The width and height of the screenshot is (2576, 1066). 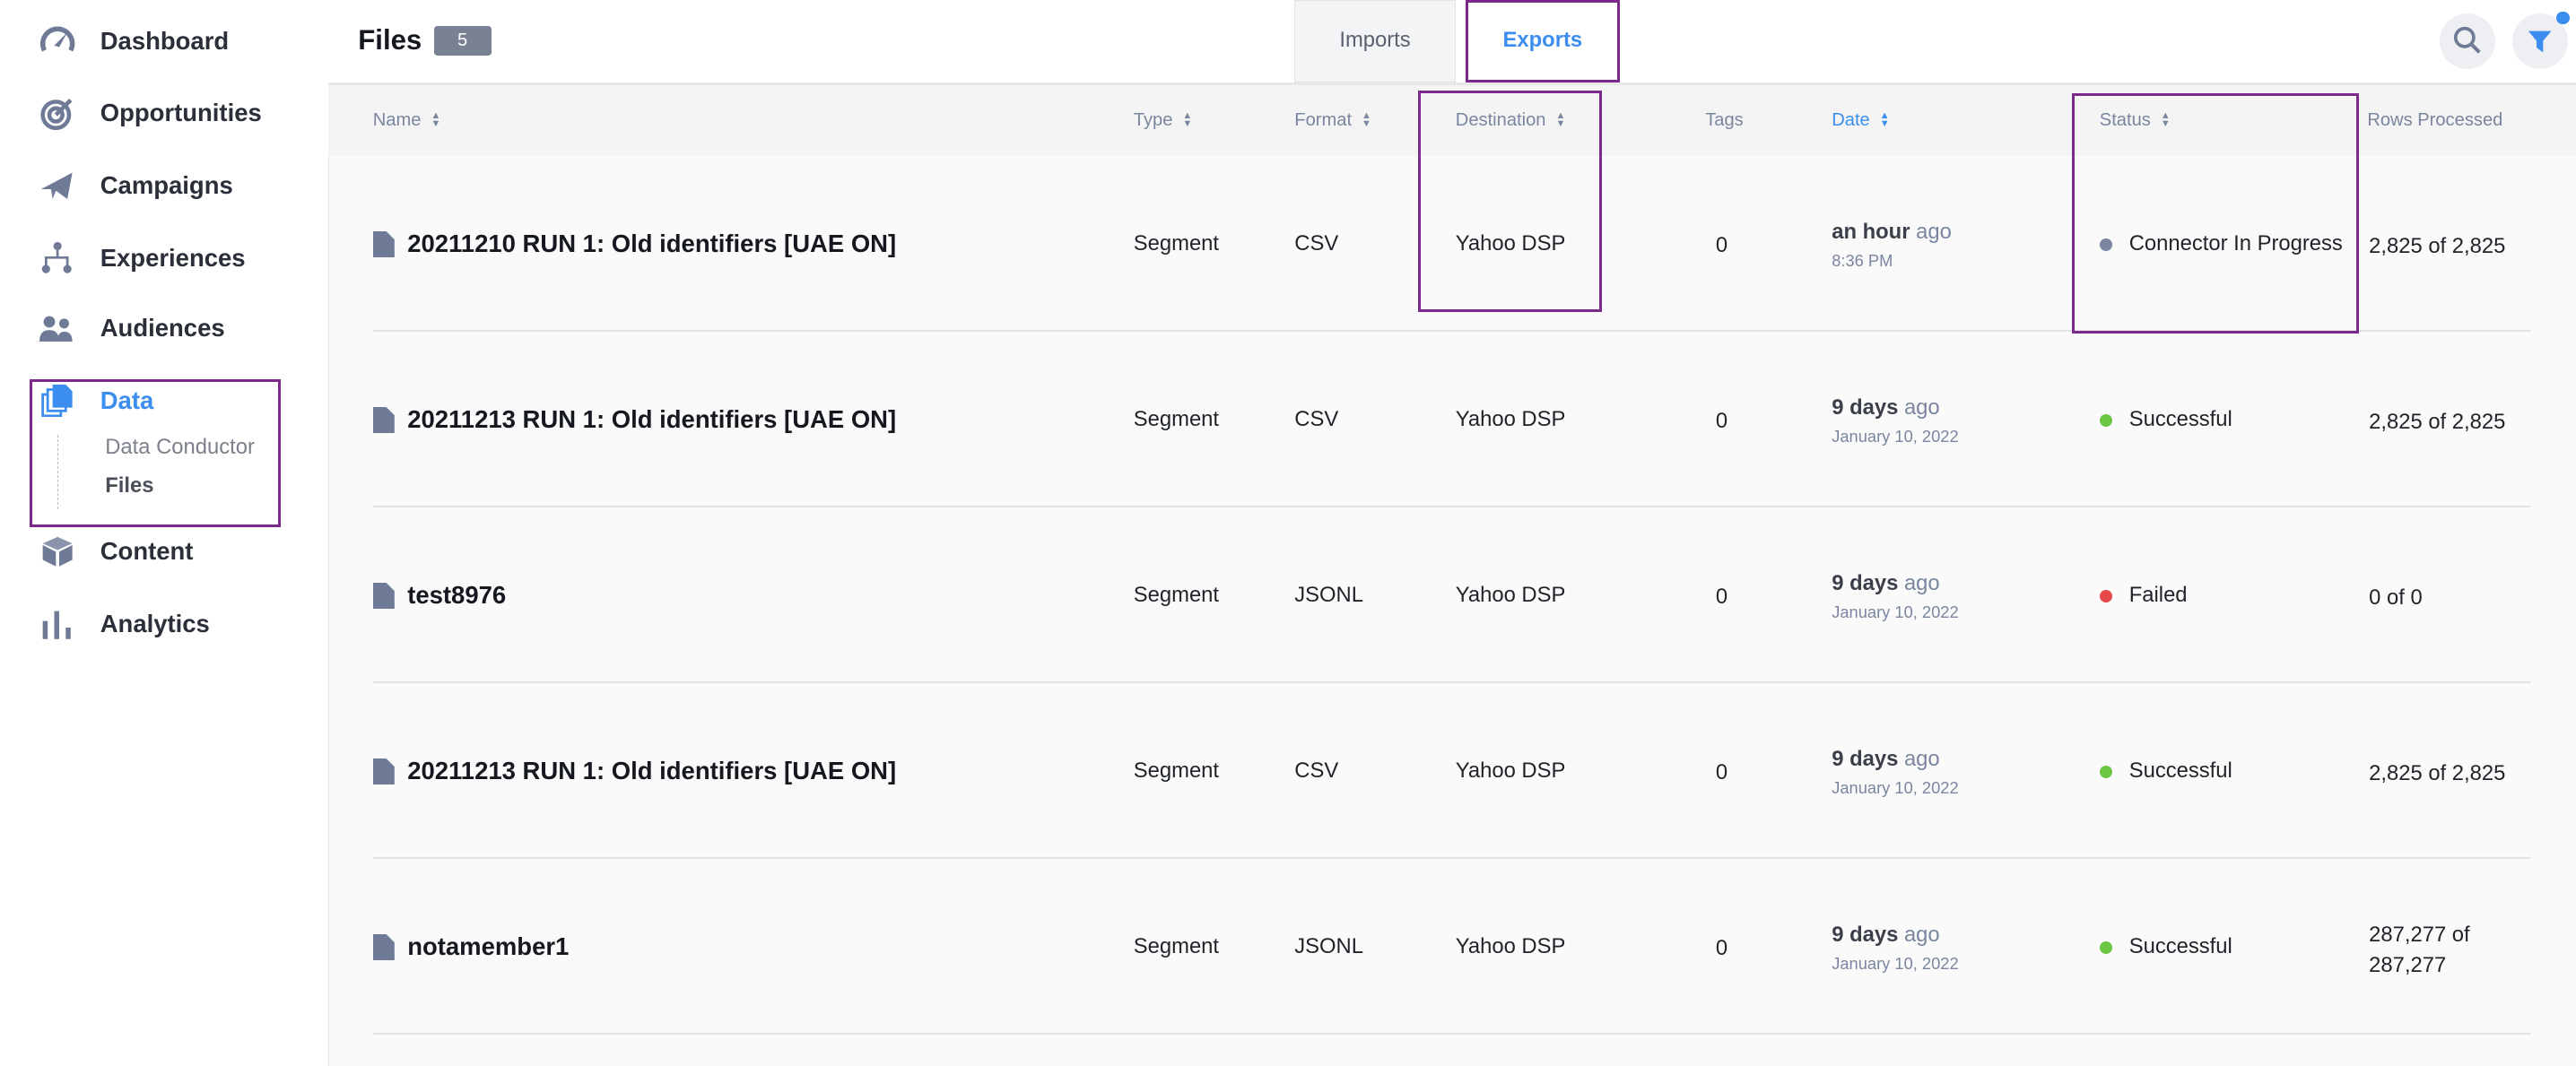 I want to click on sidebar-item-analytics: Analytics, so click(x=124, y=624).